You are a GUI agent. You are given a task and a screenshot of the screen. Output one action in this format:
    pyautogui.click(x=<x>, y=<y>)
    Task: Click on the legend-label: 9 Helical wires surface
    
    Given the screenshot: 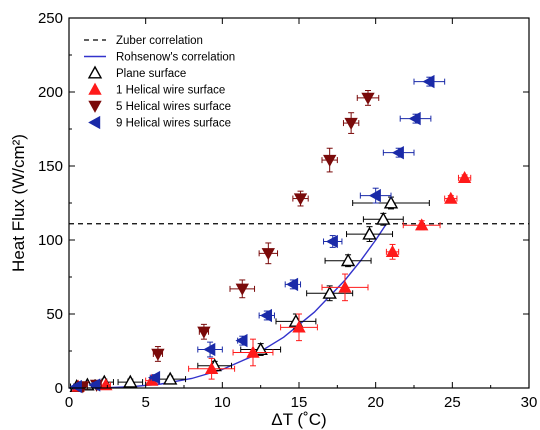 What is the action you would take?
    pyautogui.click(x=173, y=124)
    